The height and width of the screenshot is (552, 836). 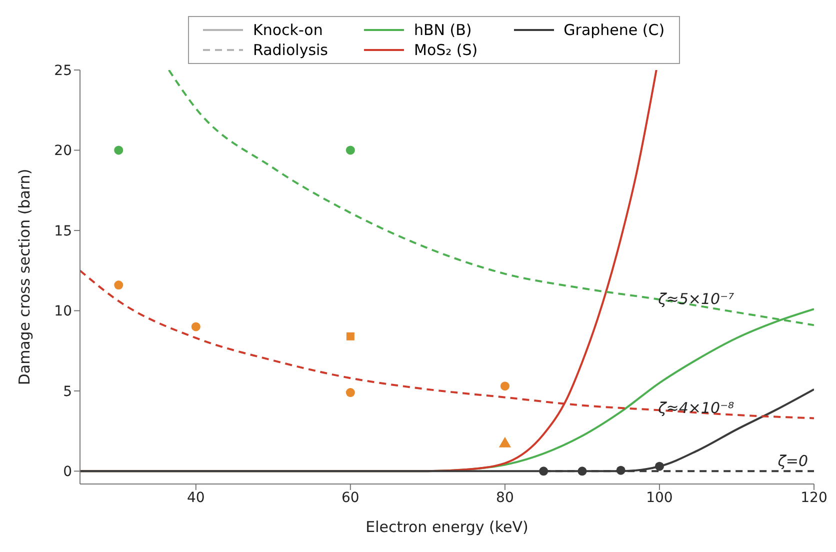 I want to click on legend-label: Graphene (C), so click(x=614, y=30).